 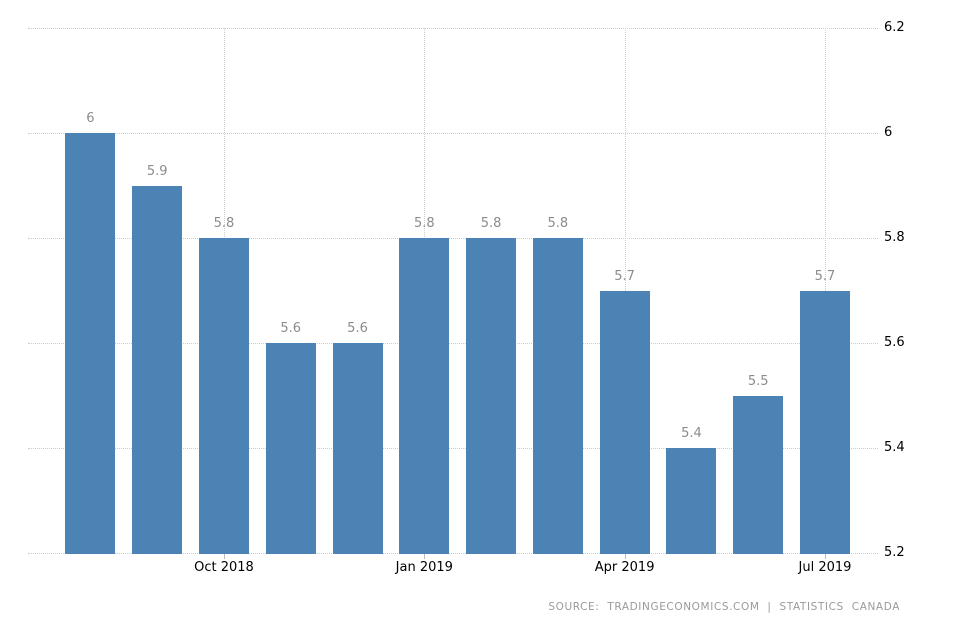 What do you see at coordinates (894, 27) in the screenshot?
I see `y-axis-tick-label: 6.2` at bounding box center [894, 27].